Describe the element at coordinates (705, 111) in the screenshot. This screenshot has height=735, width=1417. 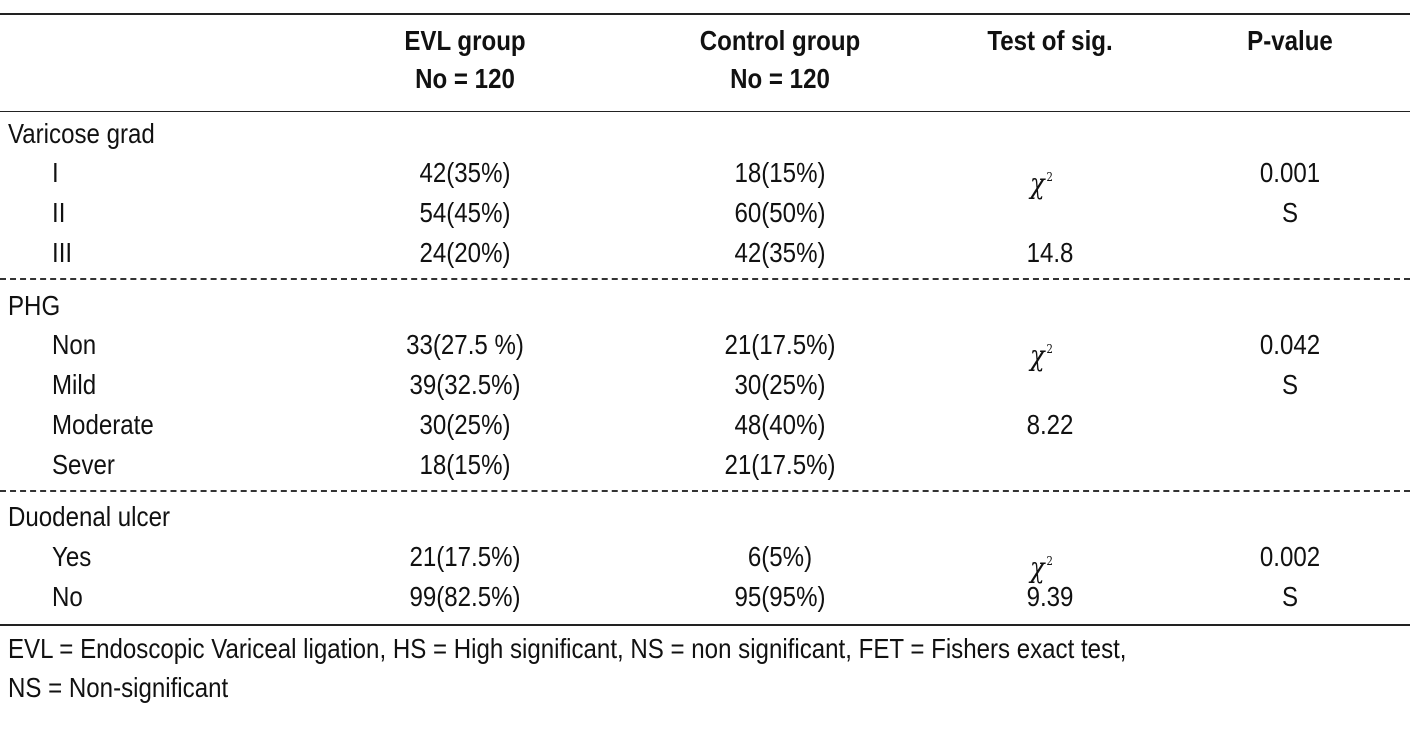
I see `header-rule` at that location.